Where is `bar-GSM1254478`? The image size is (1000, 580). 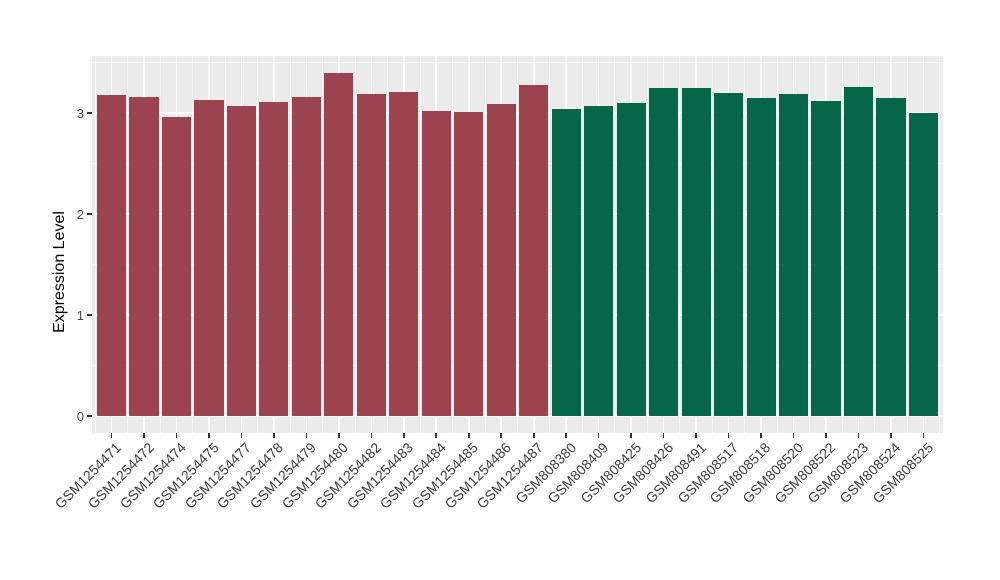
bar-GSM1254478 is located at coordinates (274, 258).